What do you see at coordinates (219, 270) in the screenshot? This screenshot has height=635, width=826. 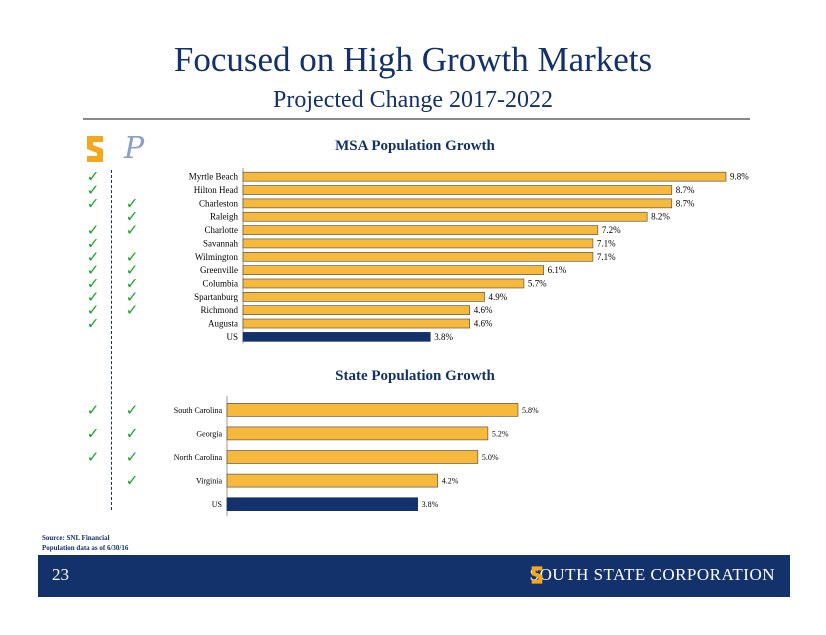 I see `chart-0-category-label: Greenville` at bounding box center [219, 270].